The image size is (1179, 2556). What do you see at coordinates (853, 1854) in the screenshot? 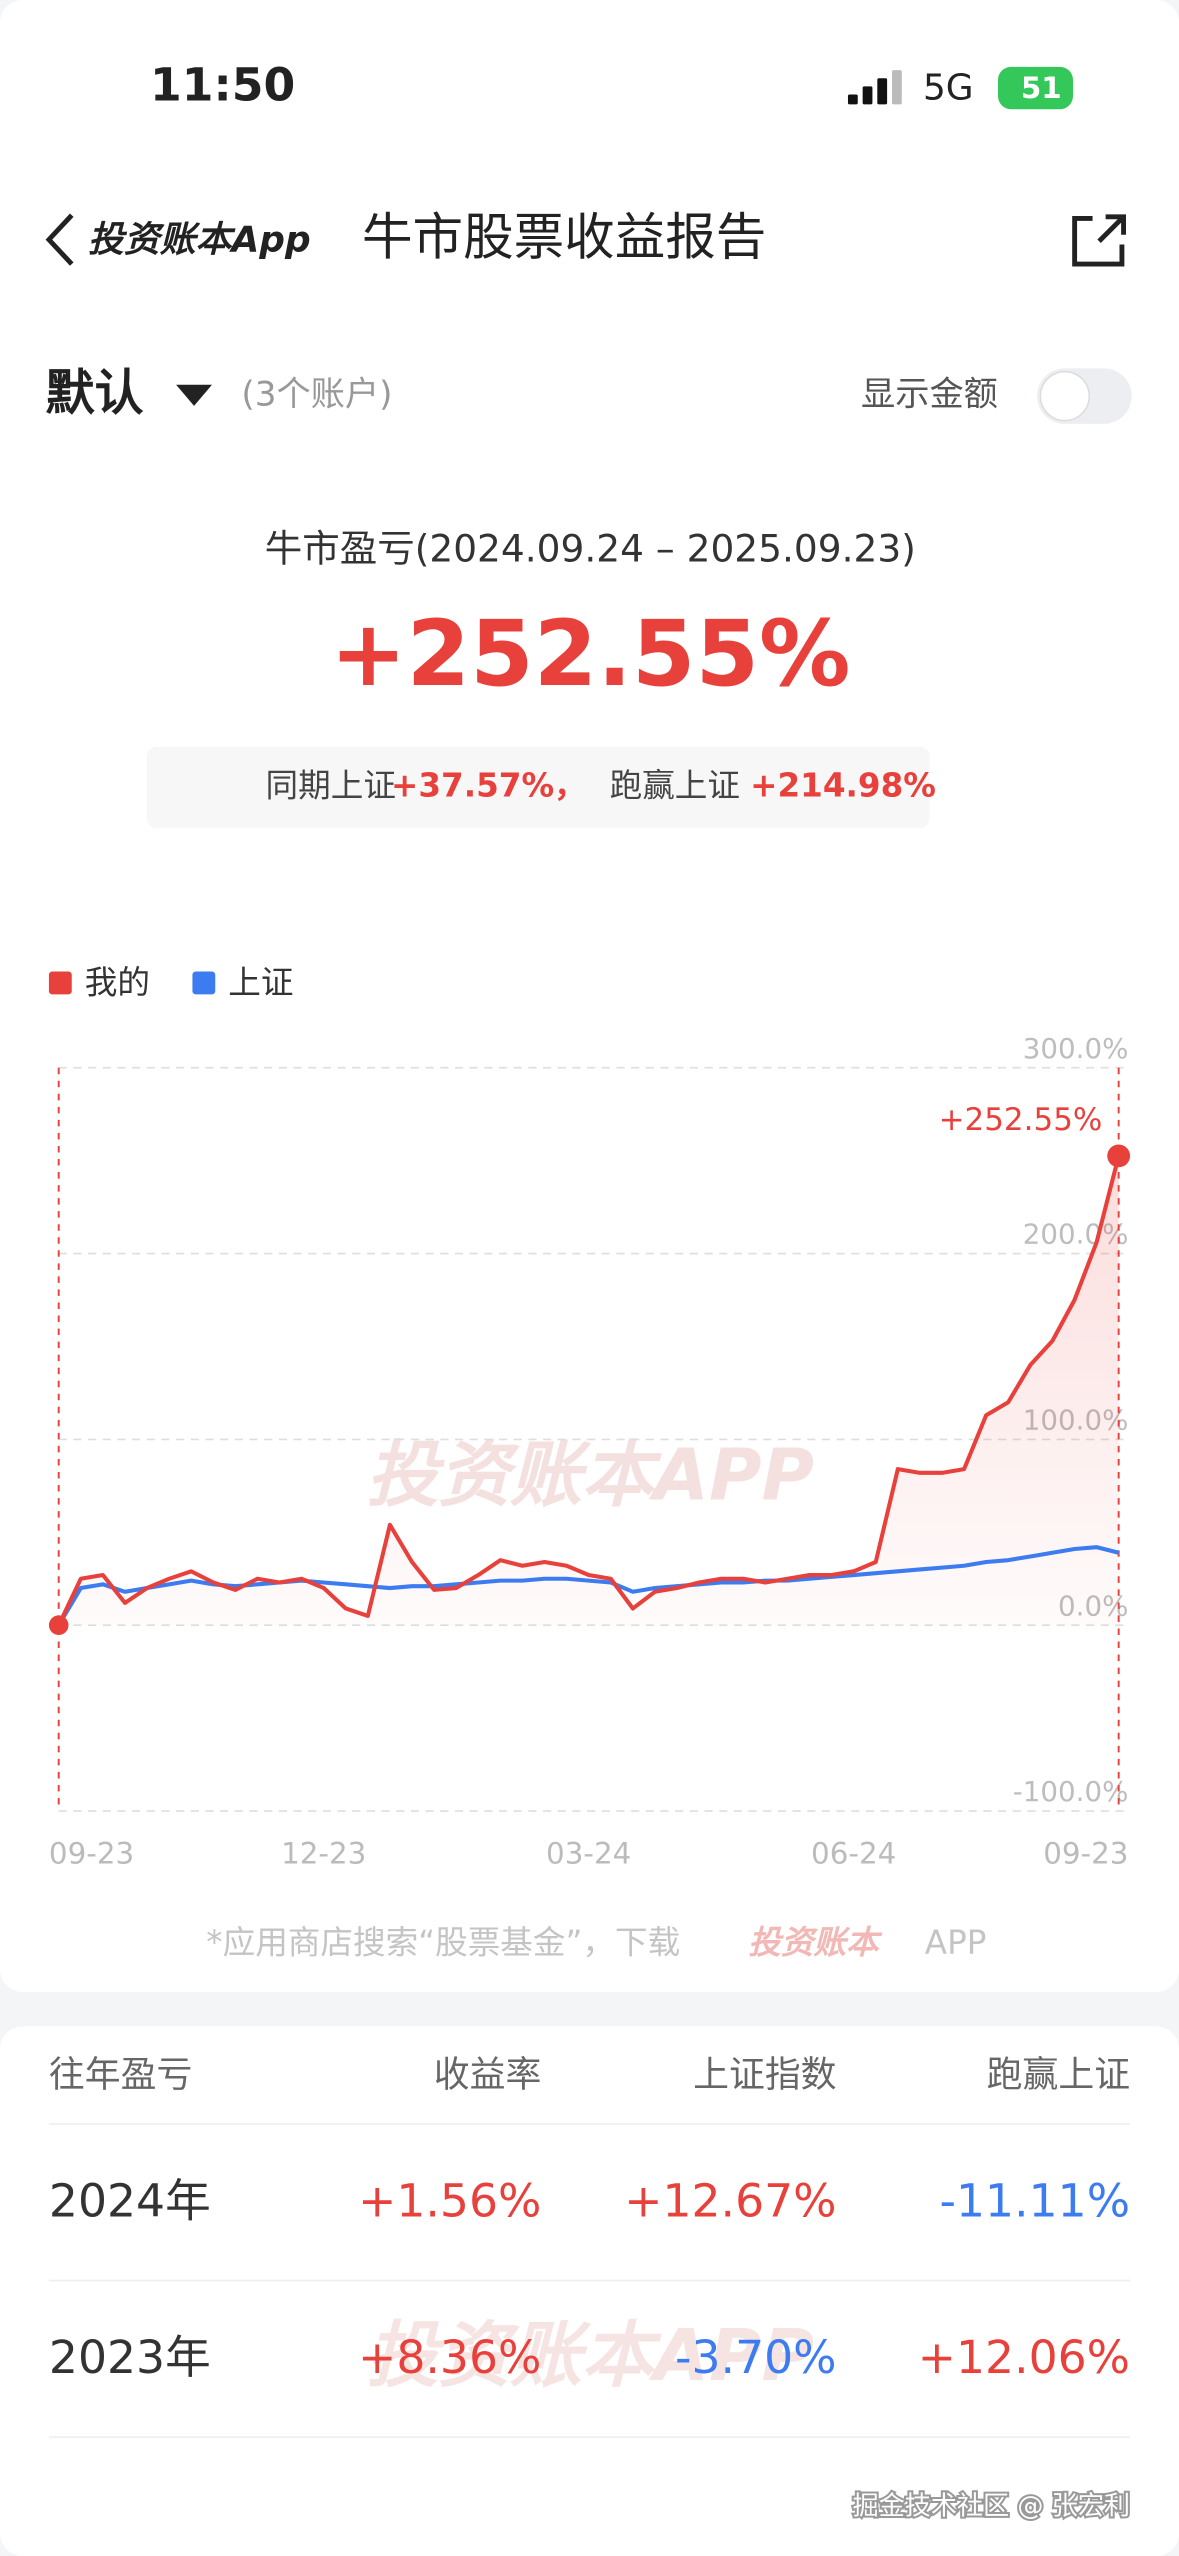
I see `x-tick-label: 06-24` at bounding box center [853, 1854].